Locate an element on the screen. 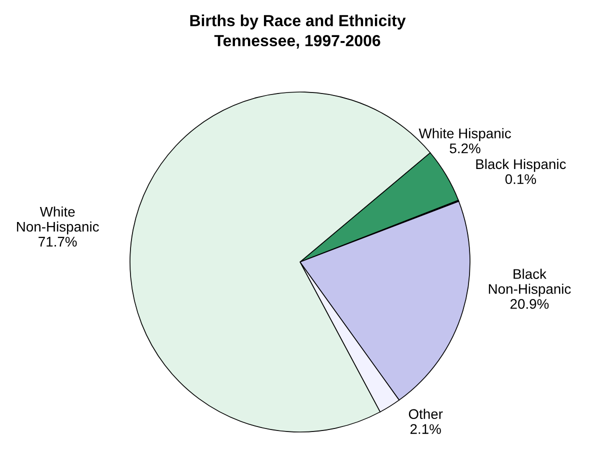 Image resolution: width=595 pixels, height=449 pixels. data-label: 71.7% is located at coordinates (57, 241).